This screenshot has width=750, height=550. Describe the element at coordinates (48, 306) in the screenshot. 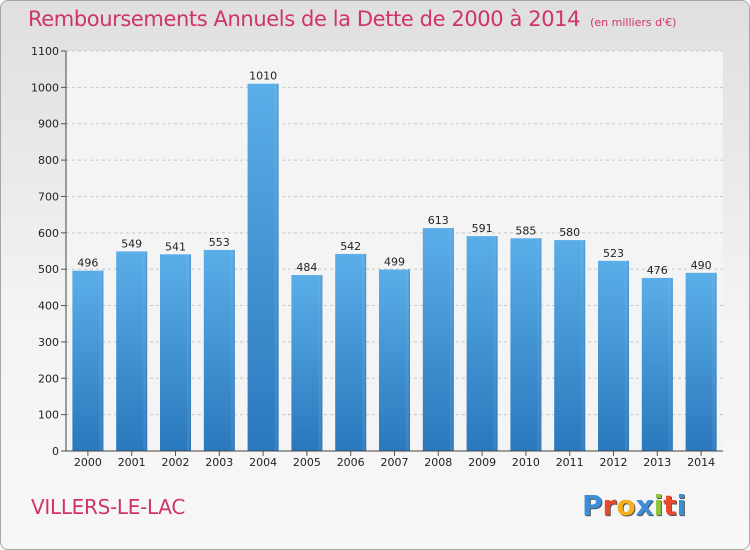

I see `y-tick-label: 400` at that location.